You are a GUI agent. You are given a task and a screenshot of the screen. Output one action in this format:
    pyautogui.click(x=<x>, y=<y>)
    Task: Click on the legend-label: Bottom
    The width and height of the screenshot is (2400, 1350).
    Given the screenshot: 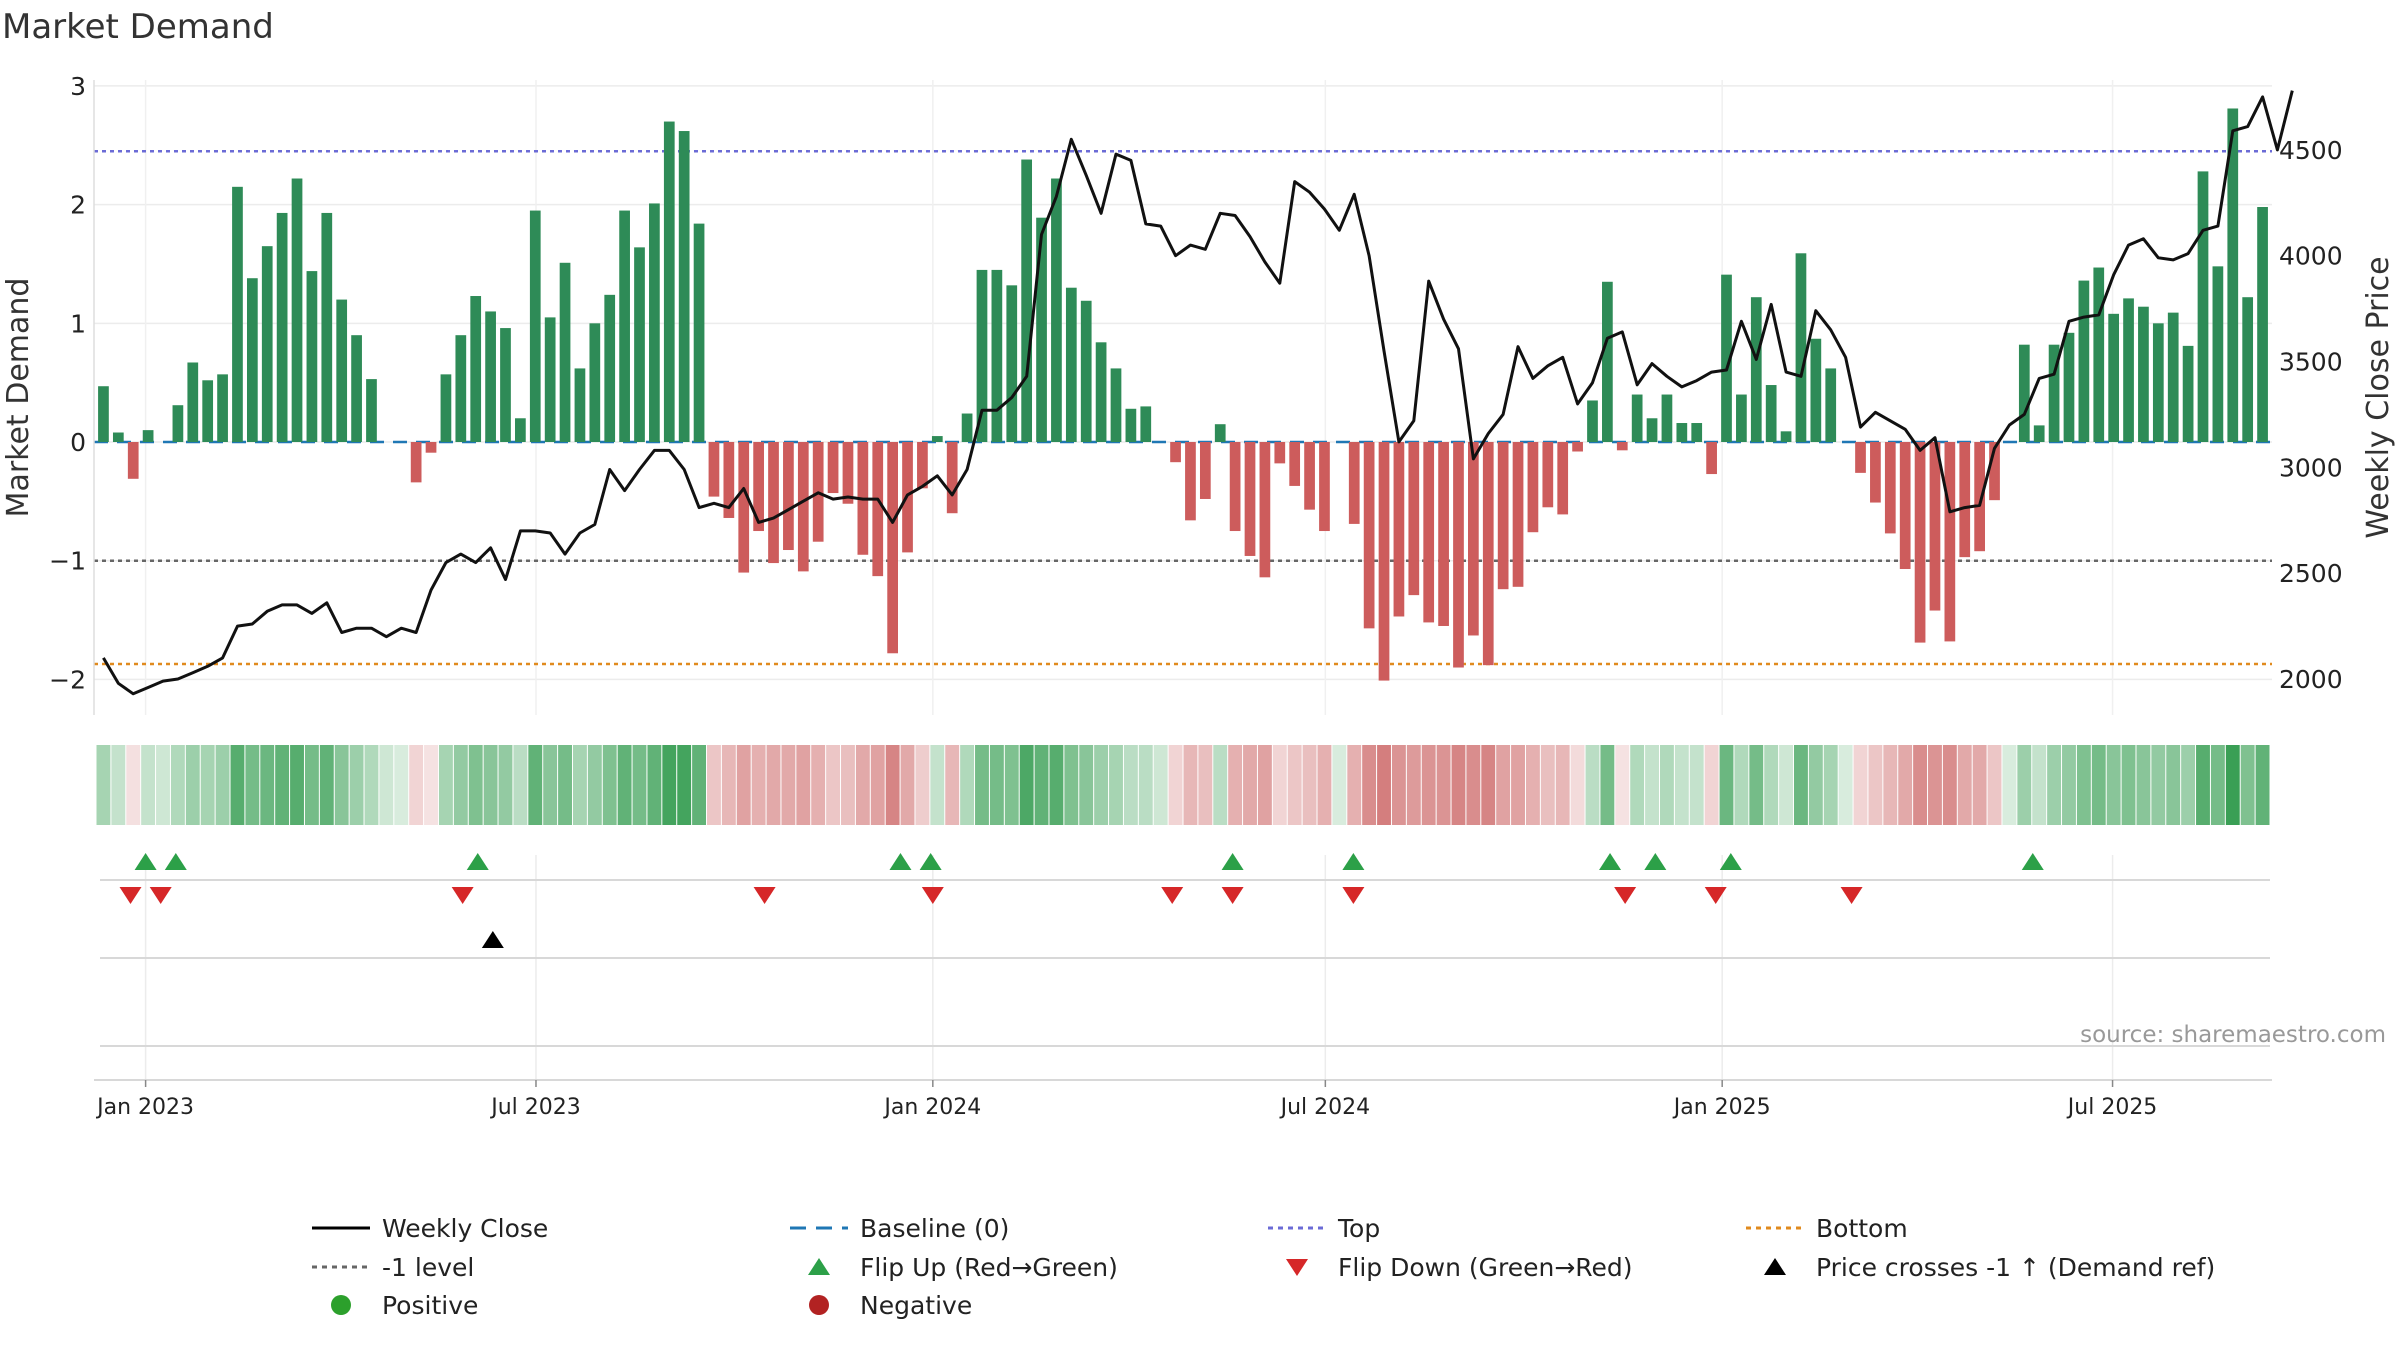 What is the action you would take?
    pyautogui.click(x=1862, y=1228)
    